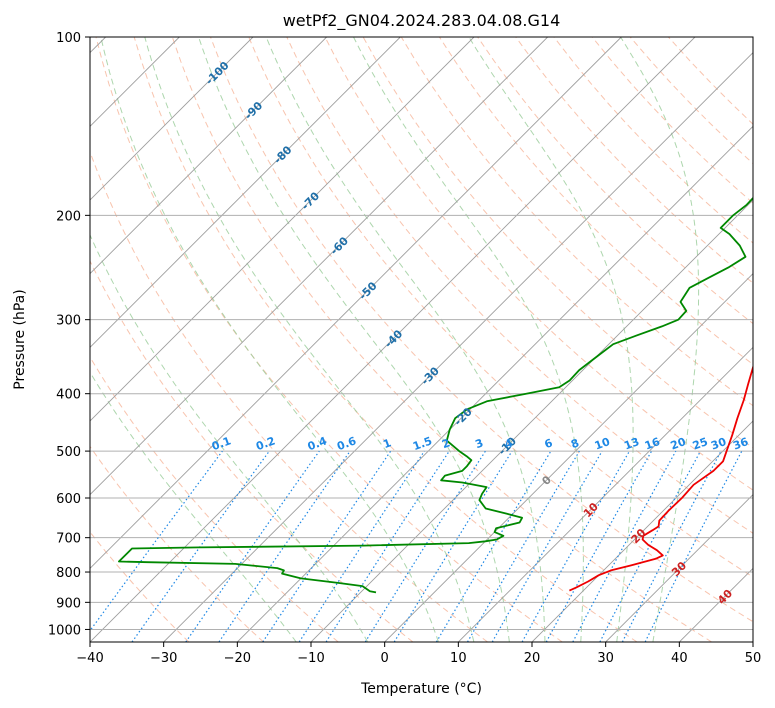  What do you see at coordinates (479, 443) in the screenshot?
I see `mixing-ratio-label: 3` at bounding box center [479, 443].